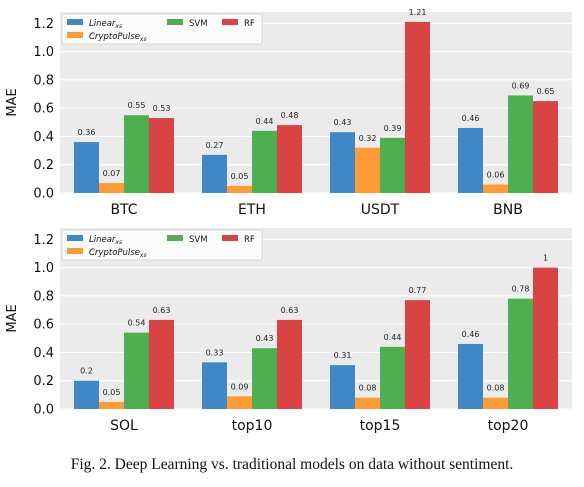 The image size is (584, 487). I want to click on bar-btc-s4, so click(161, 155).